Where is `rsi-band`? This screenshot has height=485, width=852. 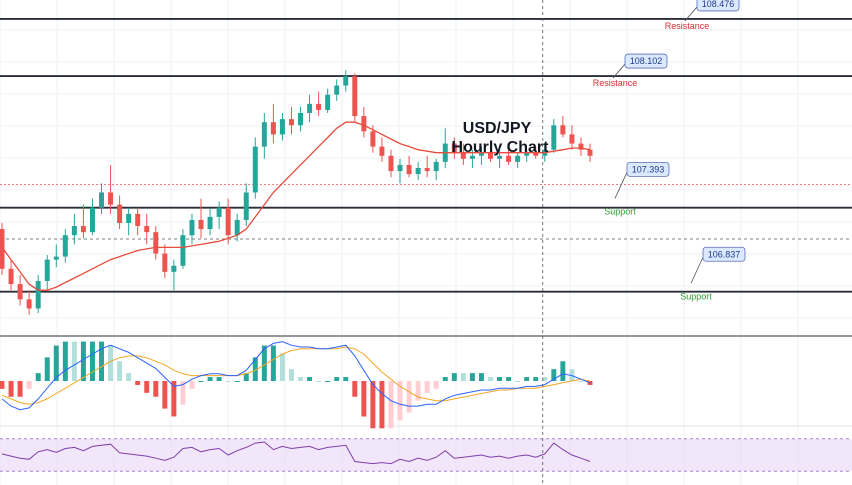
rsi-band is located at coordinates (426, 455).